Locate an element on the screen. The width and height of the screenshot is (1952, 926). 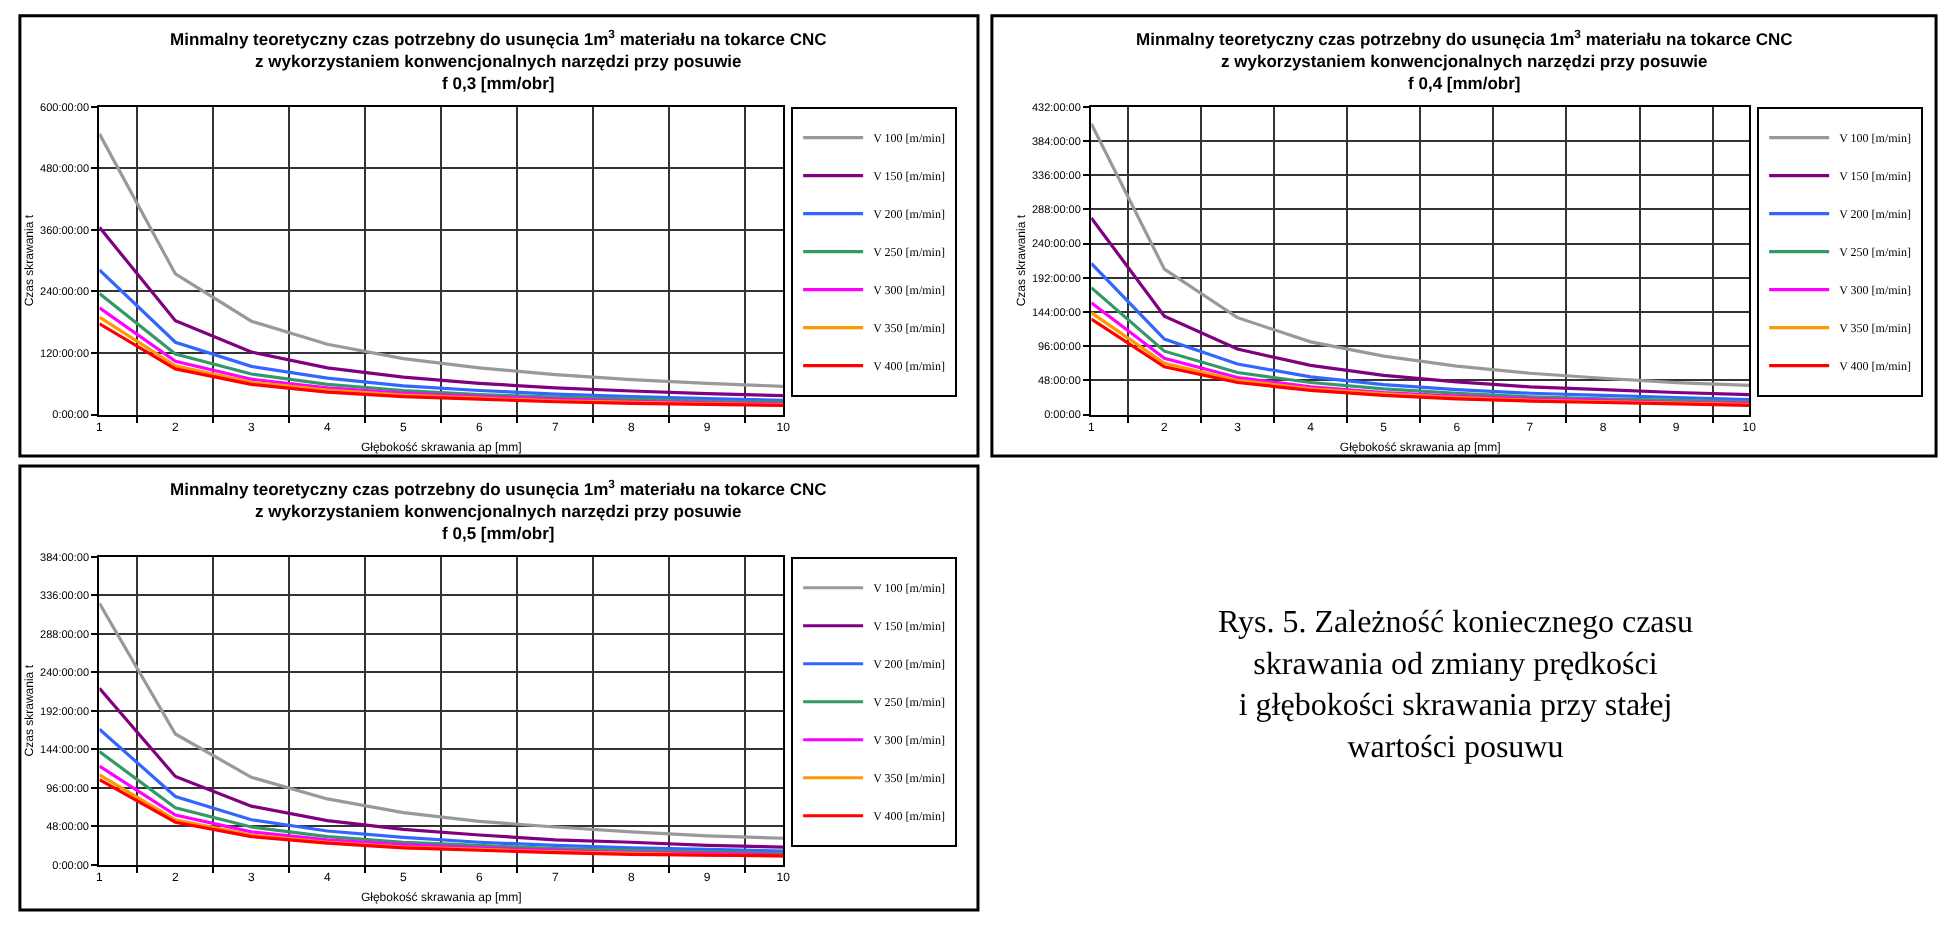
chart-title: Minmalny teoretyczny czas potrzebny do usunęcia 1m$^{3}$ materiału na tokarce CNC z wykorzystaniem konwencjonalnych narzędzi przy posuwie f 0,4 [mm/obr] is located at coordinates (1464, 61).